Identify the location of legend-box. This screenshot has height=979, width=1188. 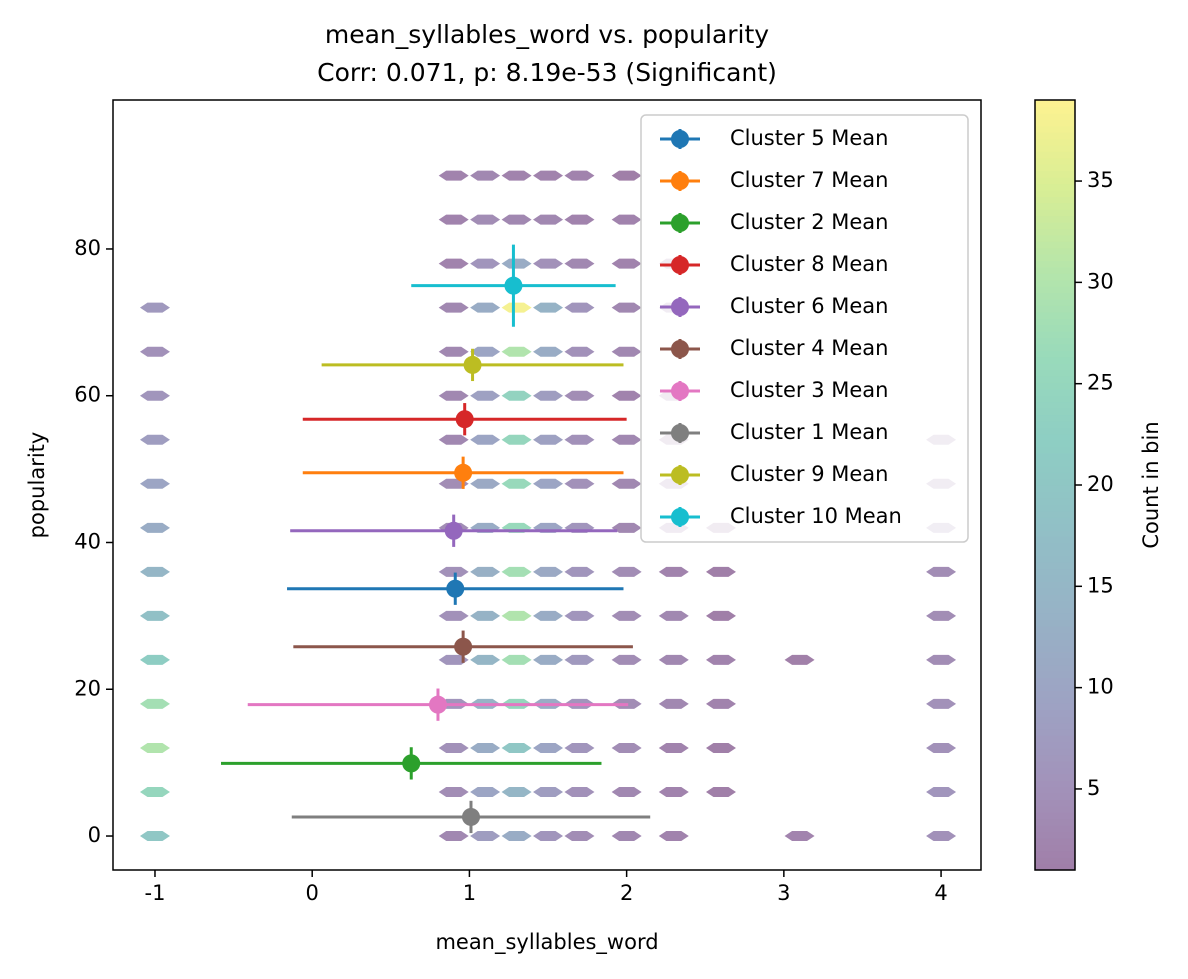
(804, 328).